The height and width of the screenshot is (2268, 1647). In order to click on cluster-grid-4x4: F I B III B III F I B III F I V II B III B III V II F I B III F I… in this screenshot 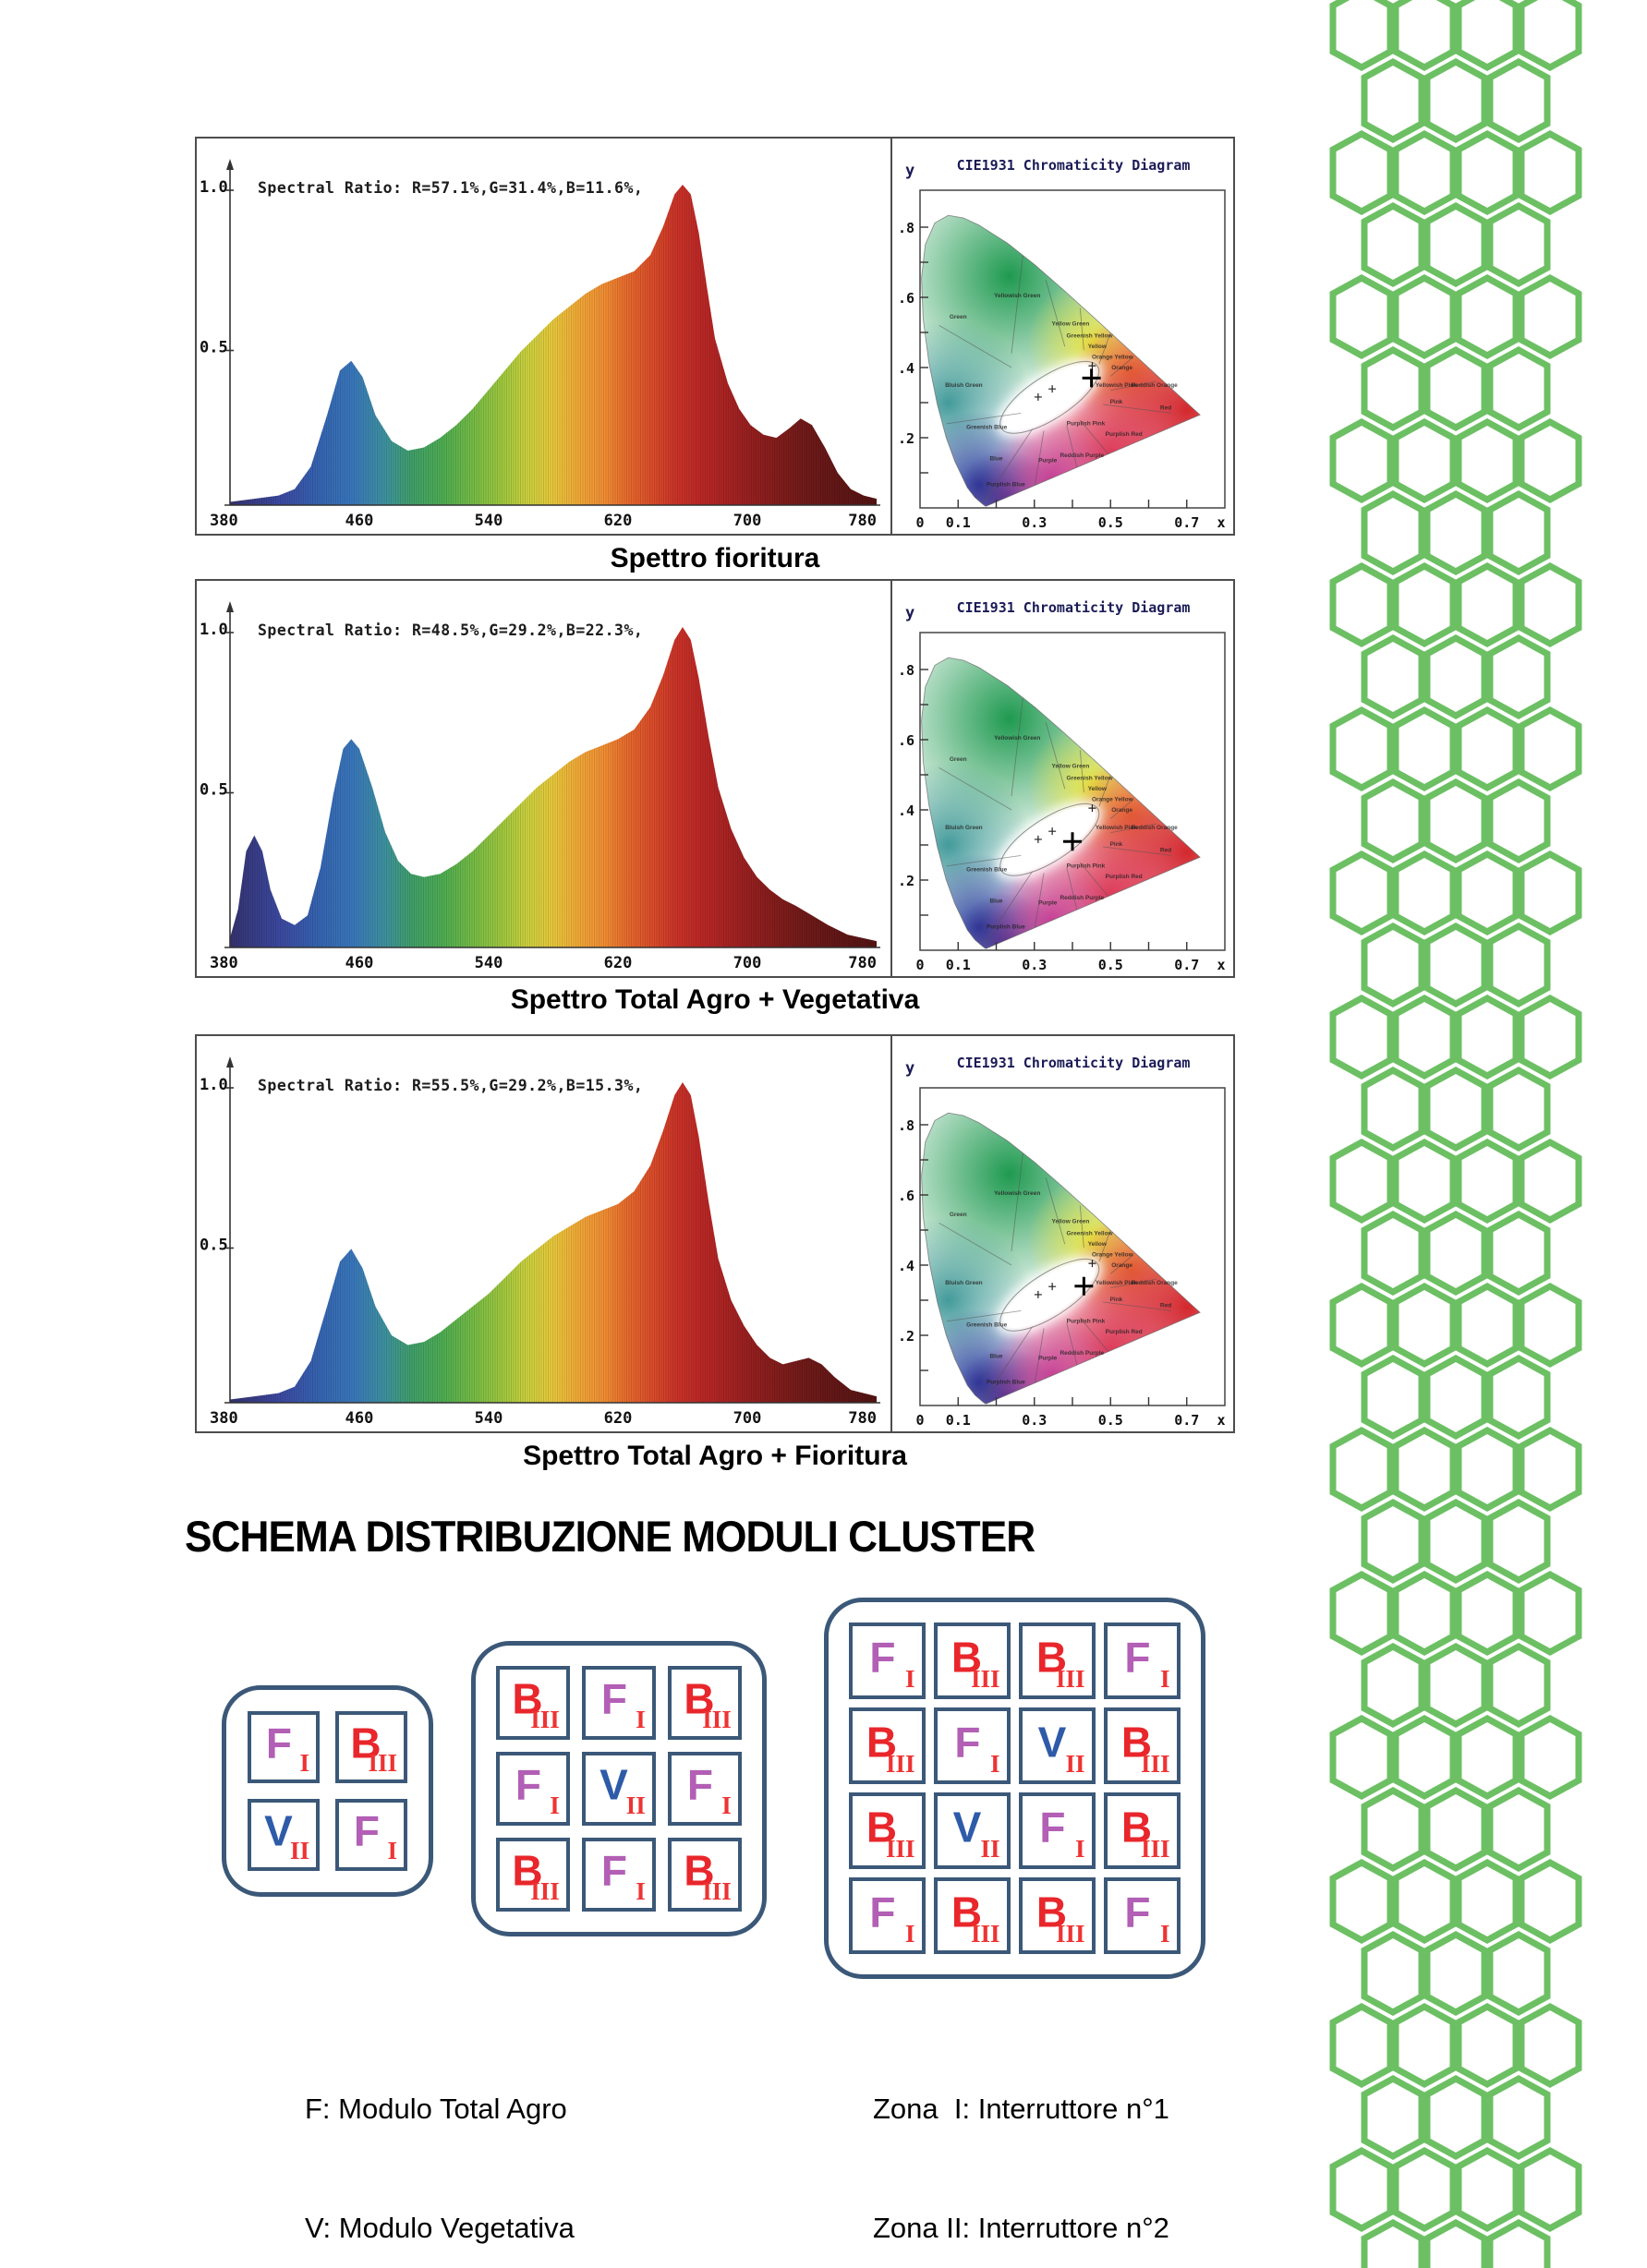, I will do `click(1014, 1788)`.